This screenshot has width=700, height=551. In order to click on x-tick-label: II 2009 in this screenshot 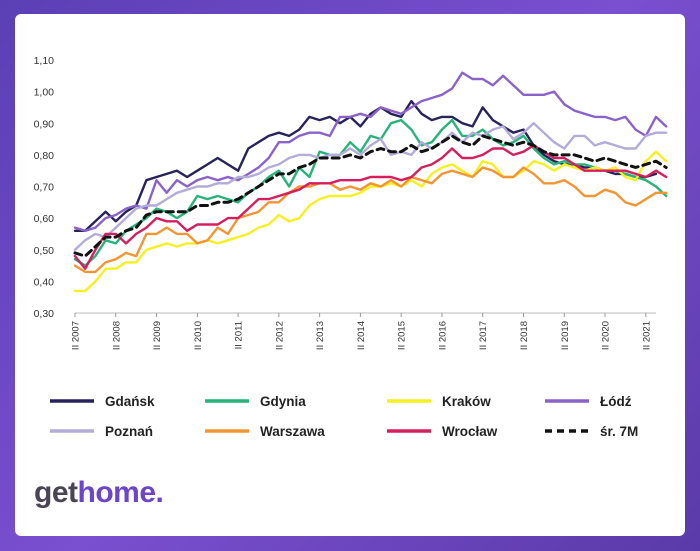, I will do `click(157, 335)`.